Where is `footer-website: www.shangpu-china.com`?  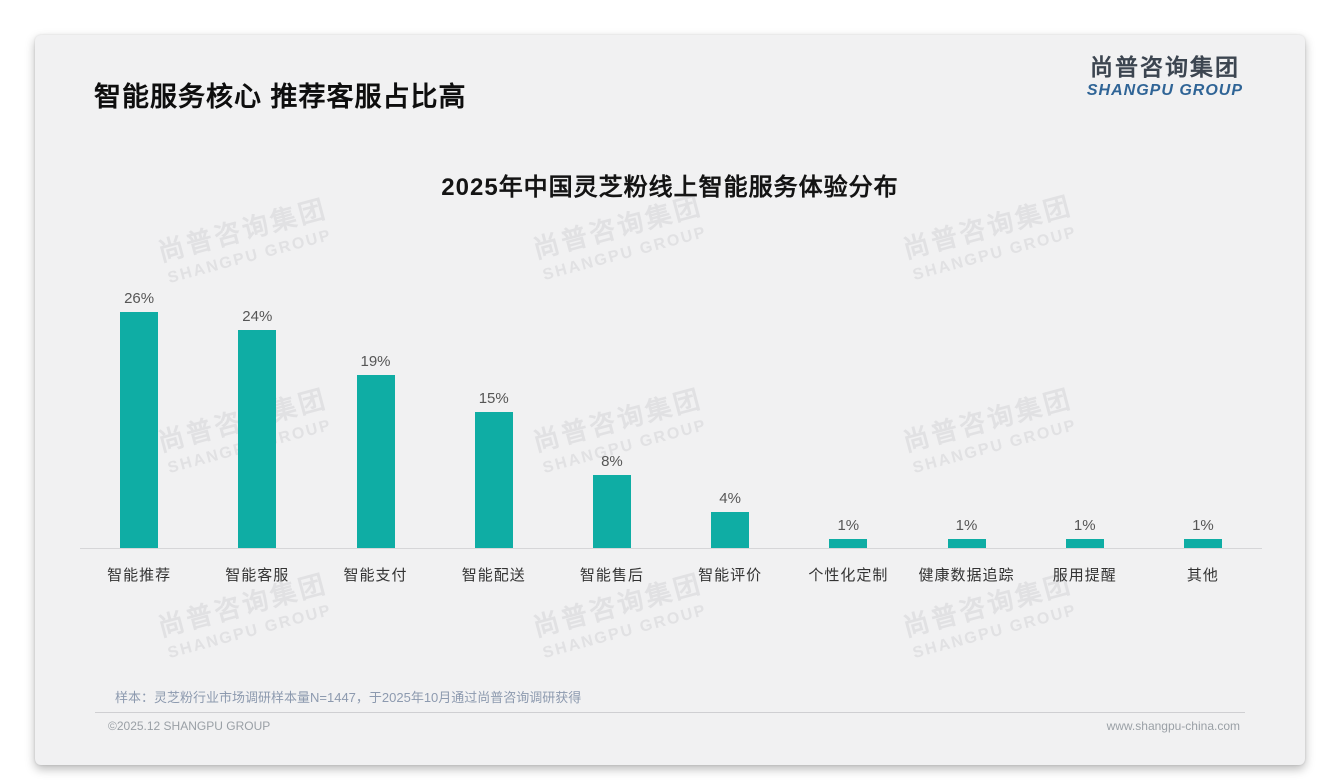
footer-website: www.shangpu-china.com is located at coordinates (1173, 726).